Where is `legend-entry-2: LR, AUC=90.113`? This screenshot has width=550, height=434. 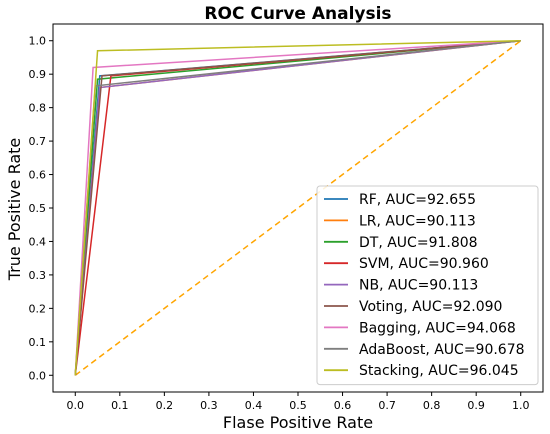
legend-entry-2: LR, AUC=90.113 is located at coordinates (417, 221).